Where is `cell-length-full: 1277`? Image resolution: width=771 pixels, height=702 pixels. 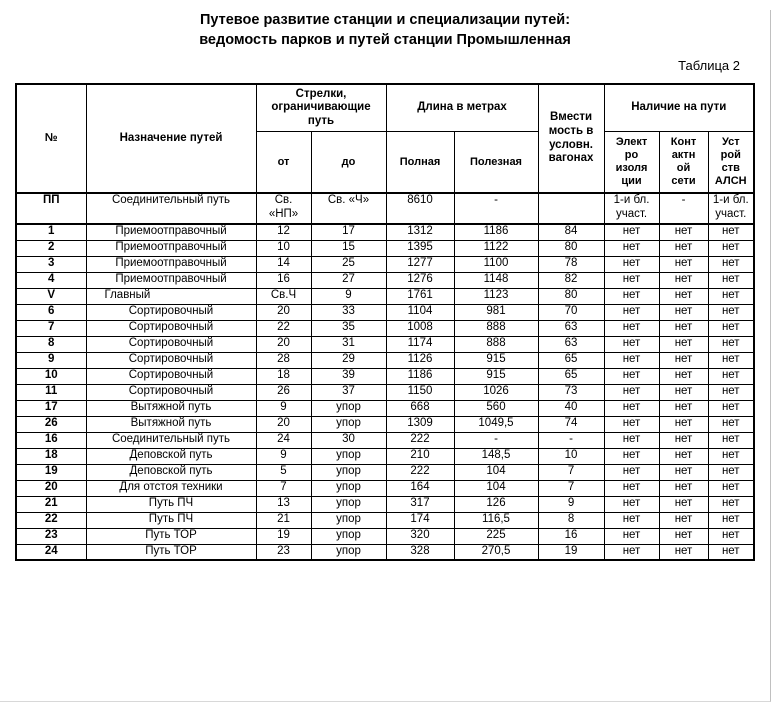
cell-length-full: 1277 is located at coordinates (420, 264).